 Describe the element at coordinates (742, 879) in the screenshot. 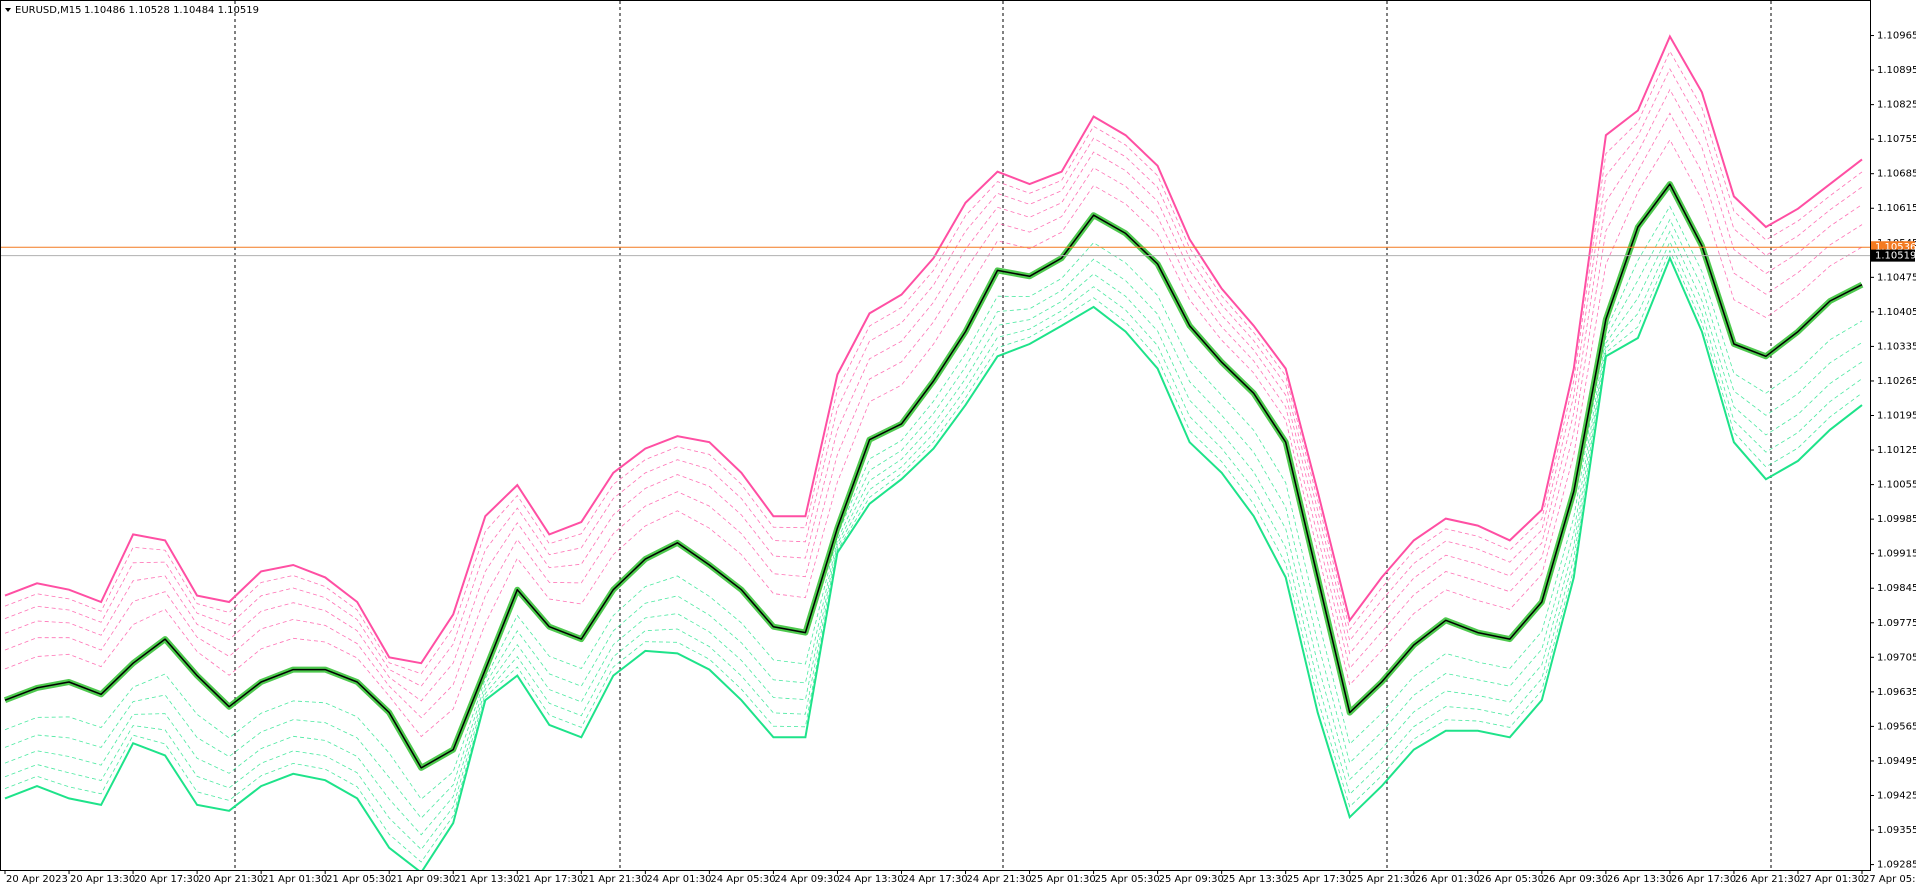

I see `x-tick-label: 24 Apr 05:30` at that location.